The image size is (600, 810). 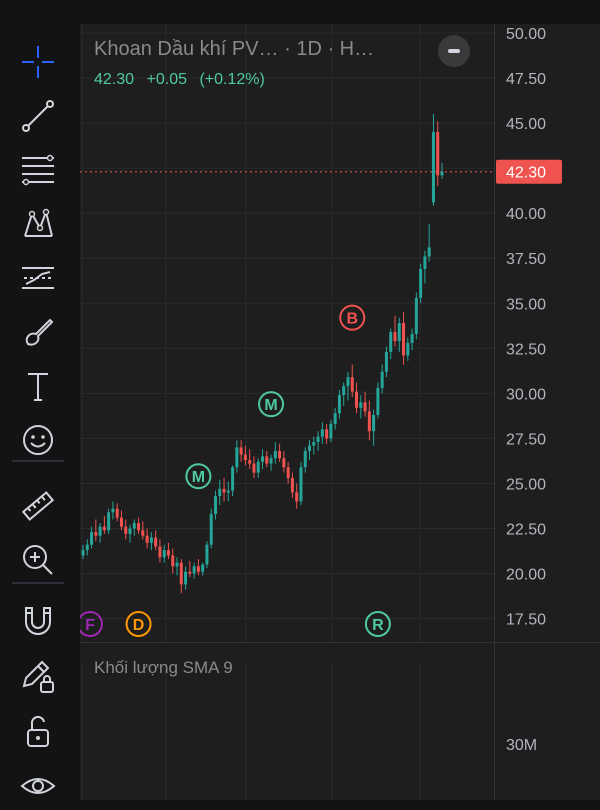 I want to click on event-marker: F, so click(x=91, y=624).